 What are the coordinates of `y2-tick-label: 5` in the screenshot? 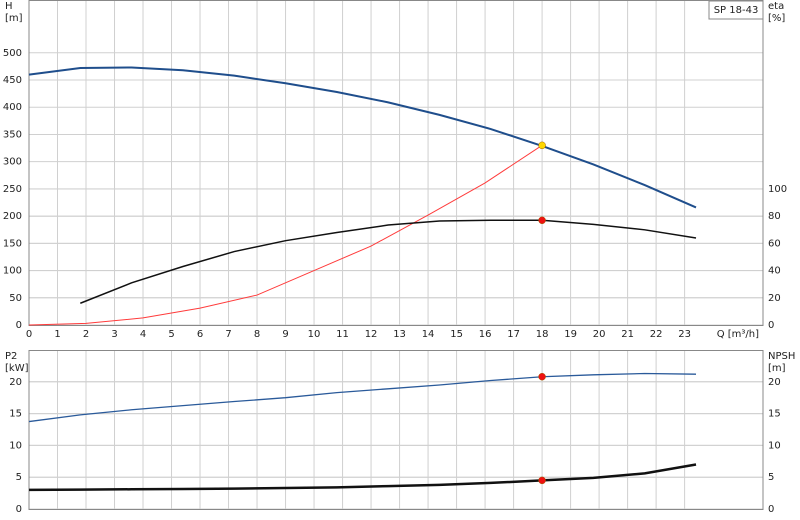 It's located at (771, 477).